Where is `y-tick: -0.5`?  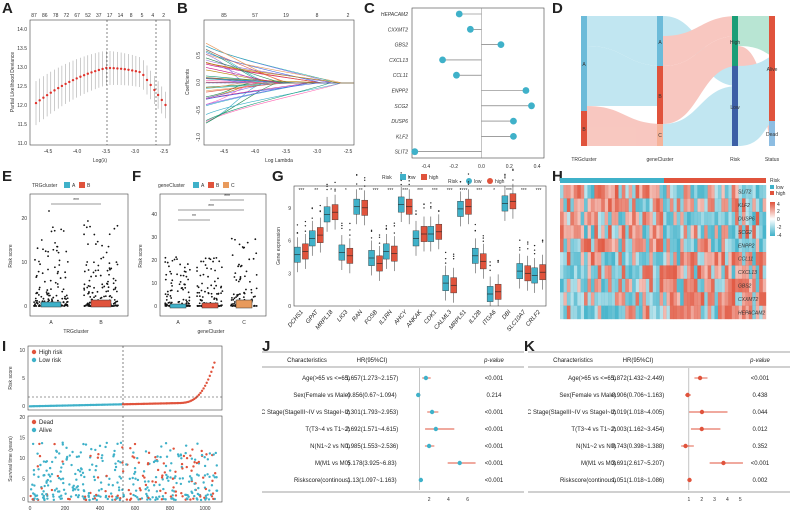 y-tick: -0.5 is located at coordinates (199, 110).